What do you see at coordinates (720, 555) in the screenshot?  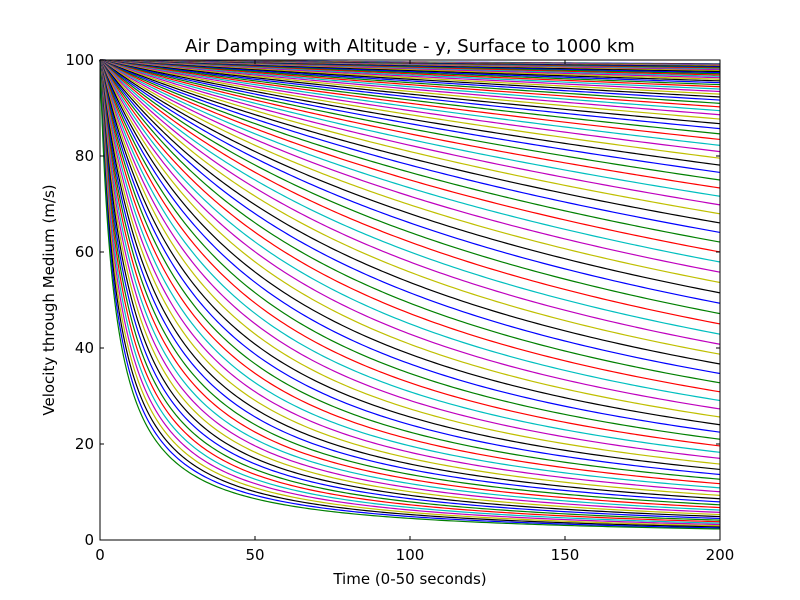 I see `x-tick-label: 200` at bounding box center [720, 555].